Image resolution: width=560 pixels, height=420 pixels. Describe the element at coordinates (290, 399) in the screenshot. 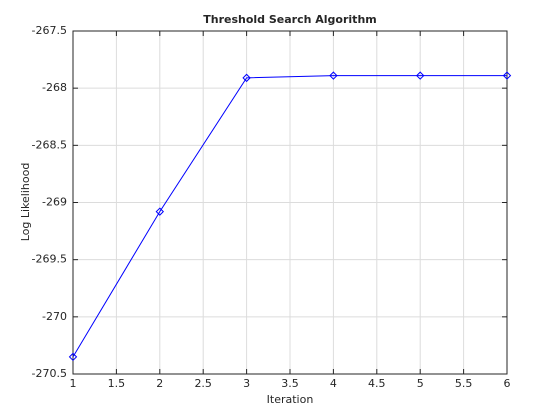

I see `x-axis-label: Iteration` at that location.